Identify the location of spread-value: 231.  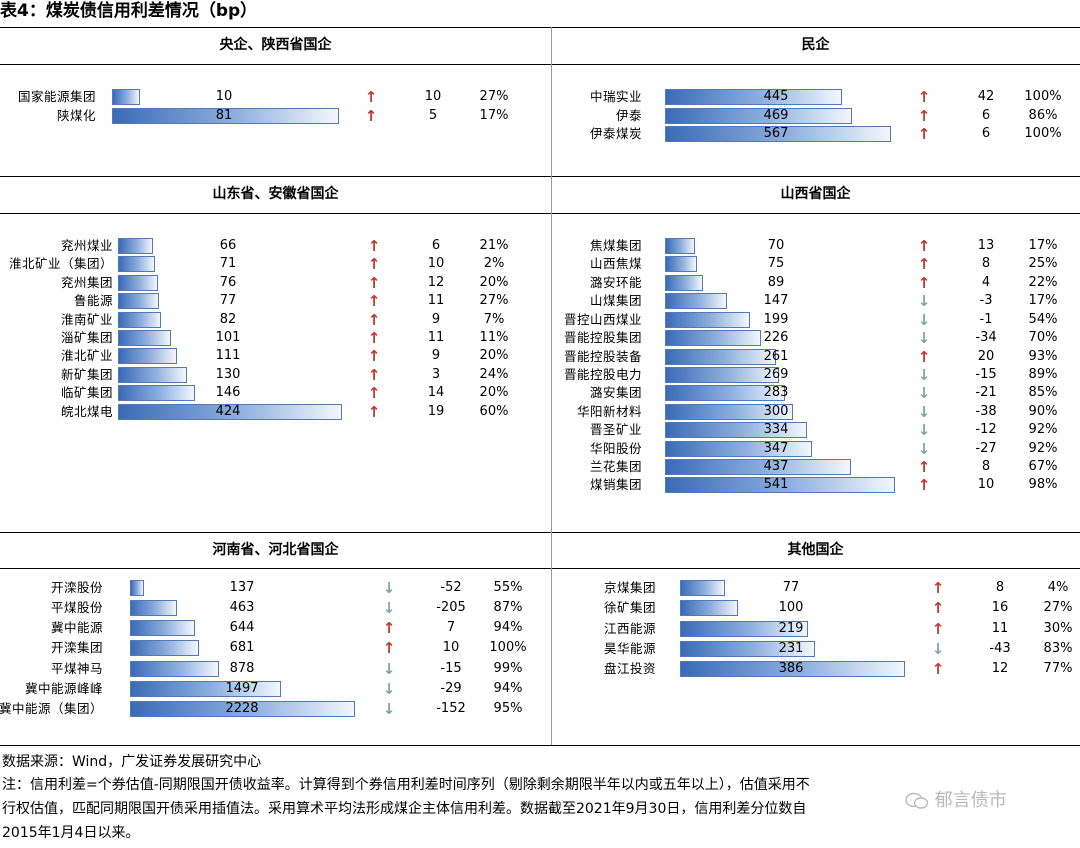
(791, 648).